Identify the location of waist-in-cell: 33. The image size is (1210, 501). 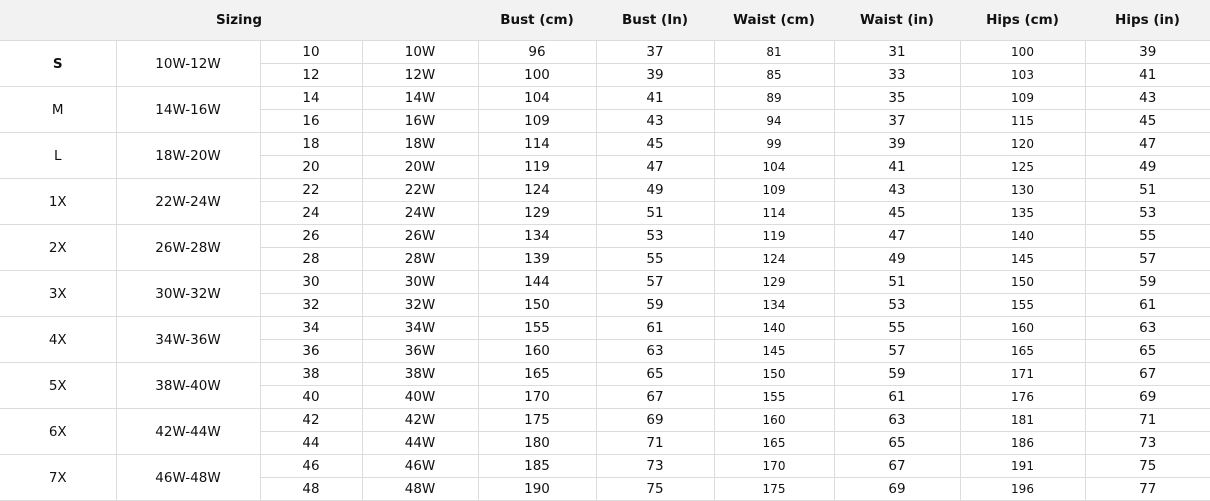
(897, 75).